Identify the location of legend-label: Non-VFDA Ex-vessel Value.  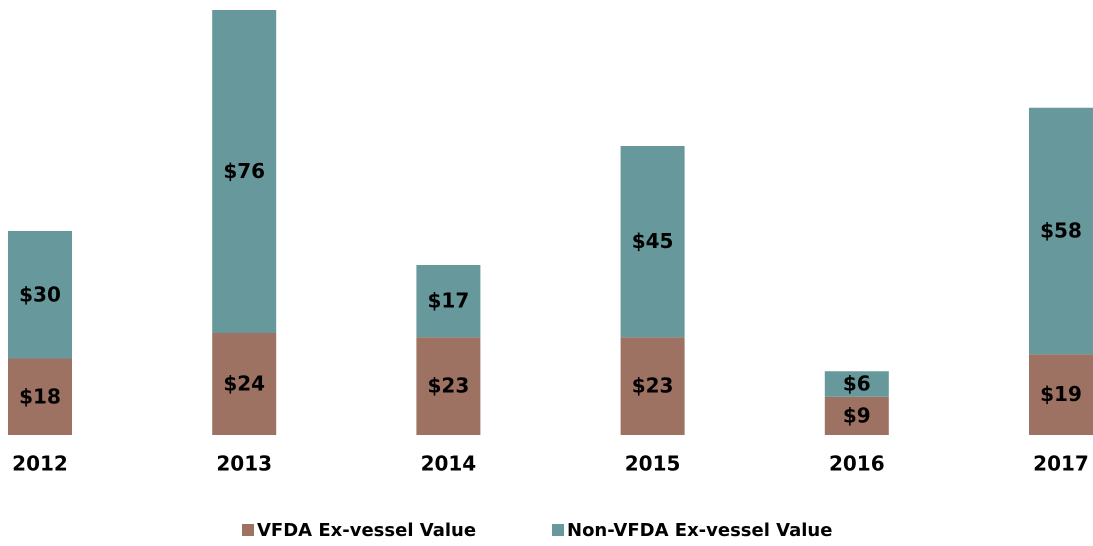
(699, 530).